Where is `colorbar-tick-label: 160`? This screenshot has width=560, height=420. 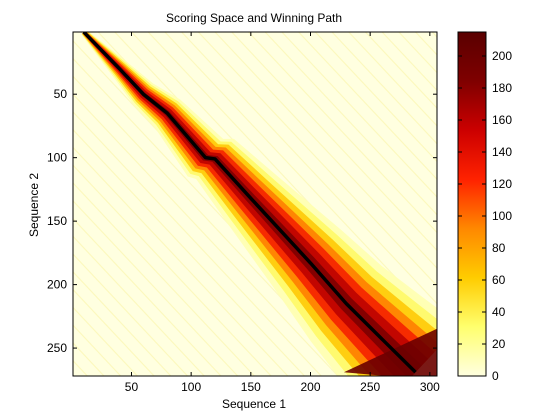
colorbar-tick-label: 160 is located at coordinates (502, 120).